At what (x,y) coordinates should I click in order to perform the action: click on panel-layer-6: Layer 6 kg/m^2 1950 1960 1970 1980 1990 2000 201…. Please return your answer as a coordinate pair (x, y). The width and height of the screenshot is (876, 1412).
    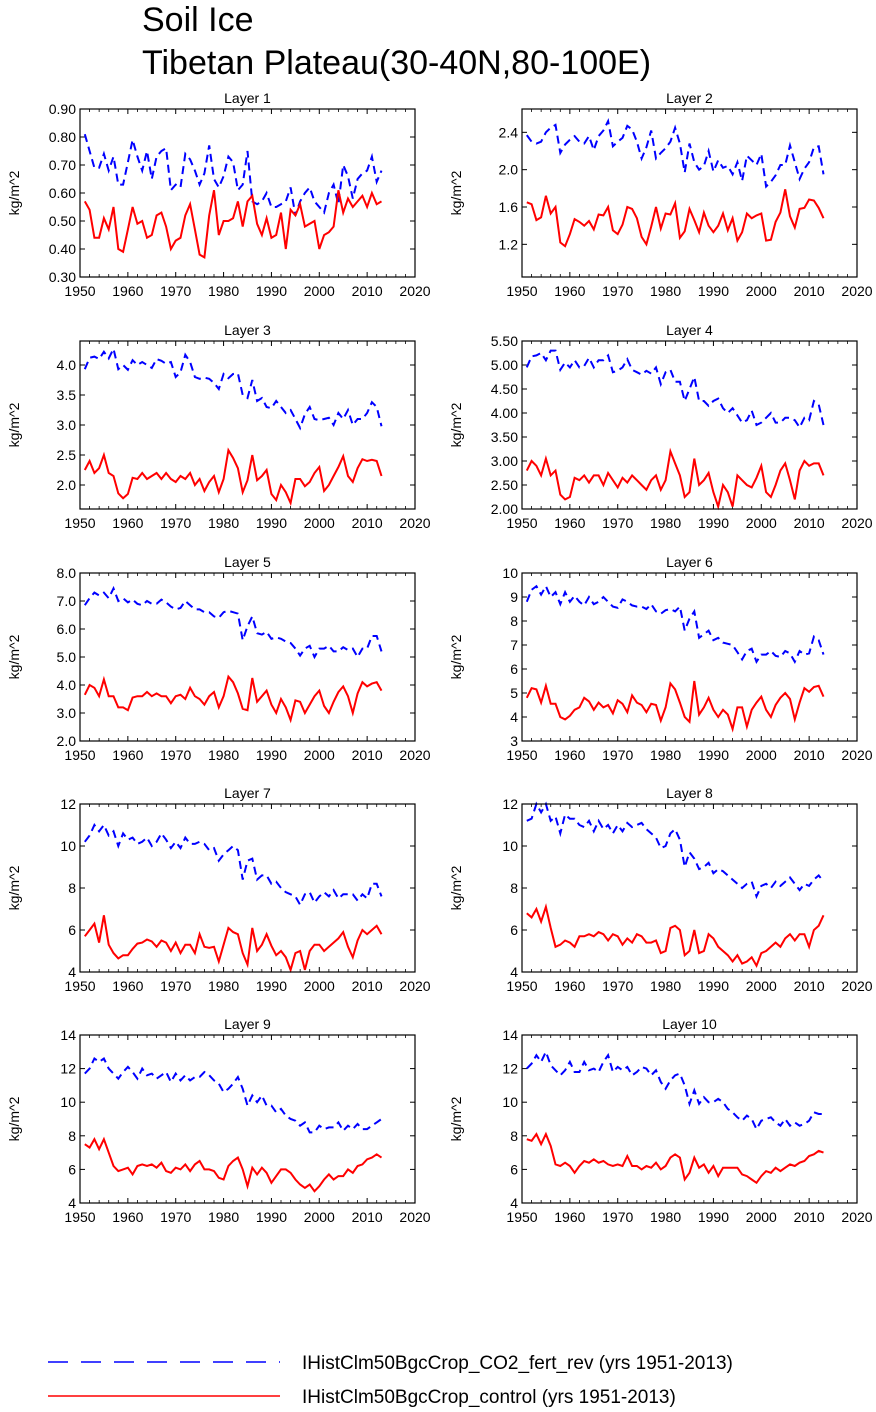
    Looking at the image, I should click on (660, 658).